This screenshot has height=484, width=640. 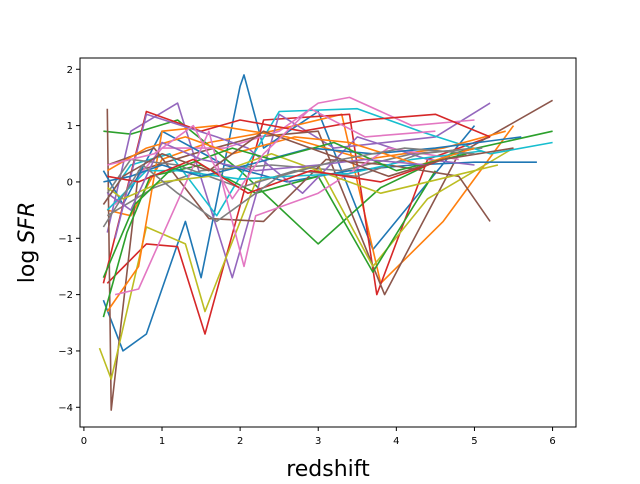 What do you see at coordinates (70, 182) in the screenshot?
I see `y-tick-label: 0` at bounding box center [70, 182].